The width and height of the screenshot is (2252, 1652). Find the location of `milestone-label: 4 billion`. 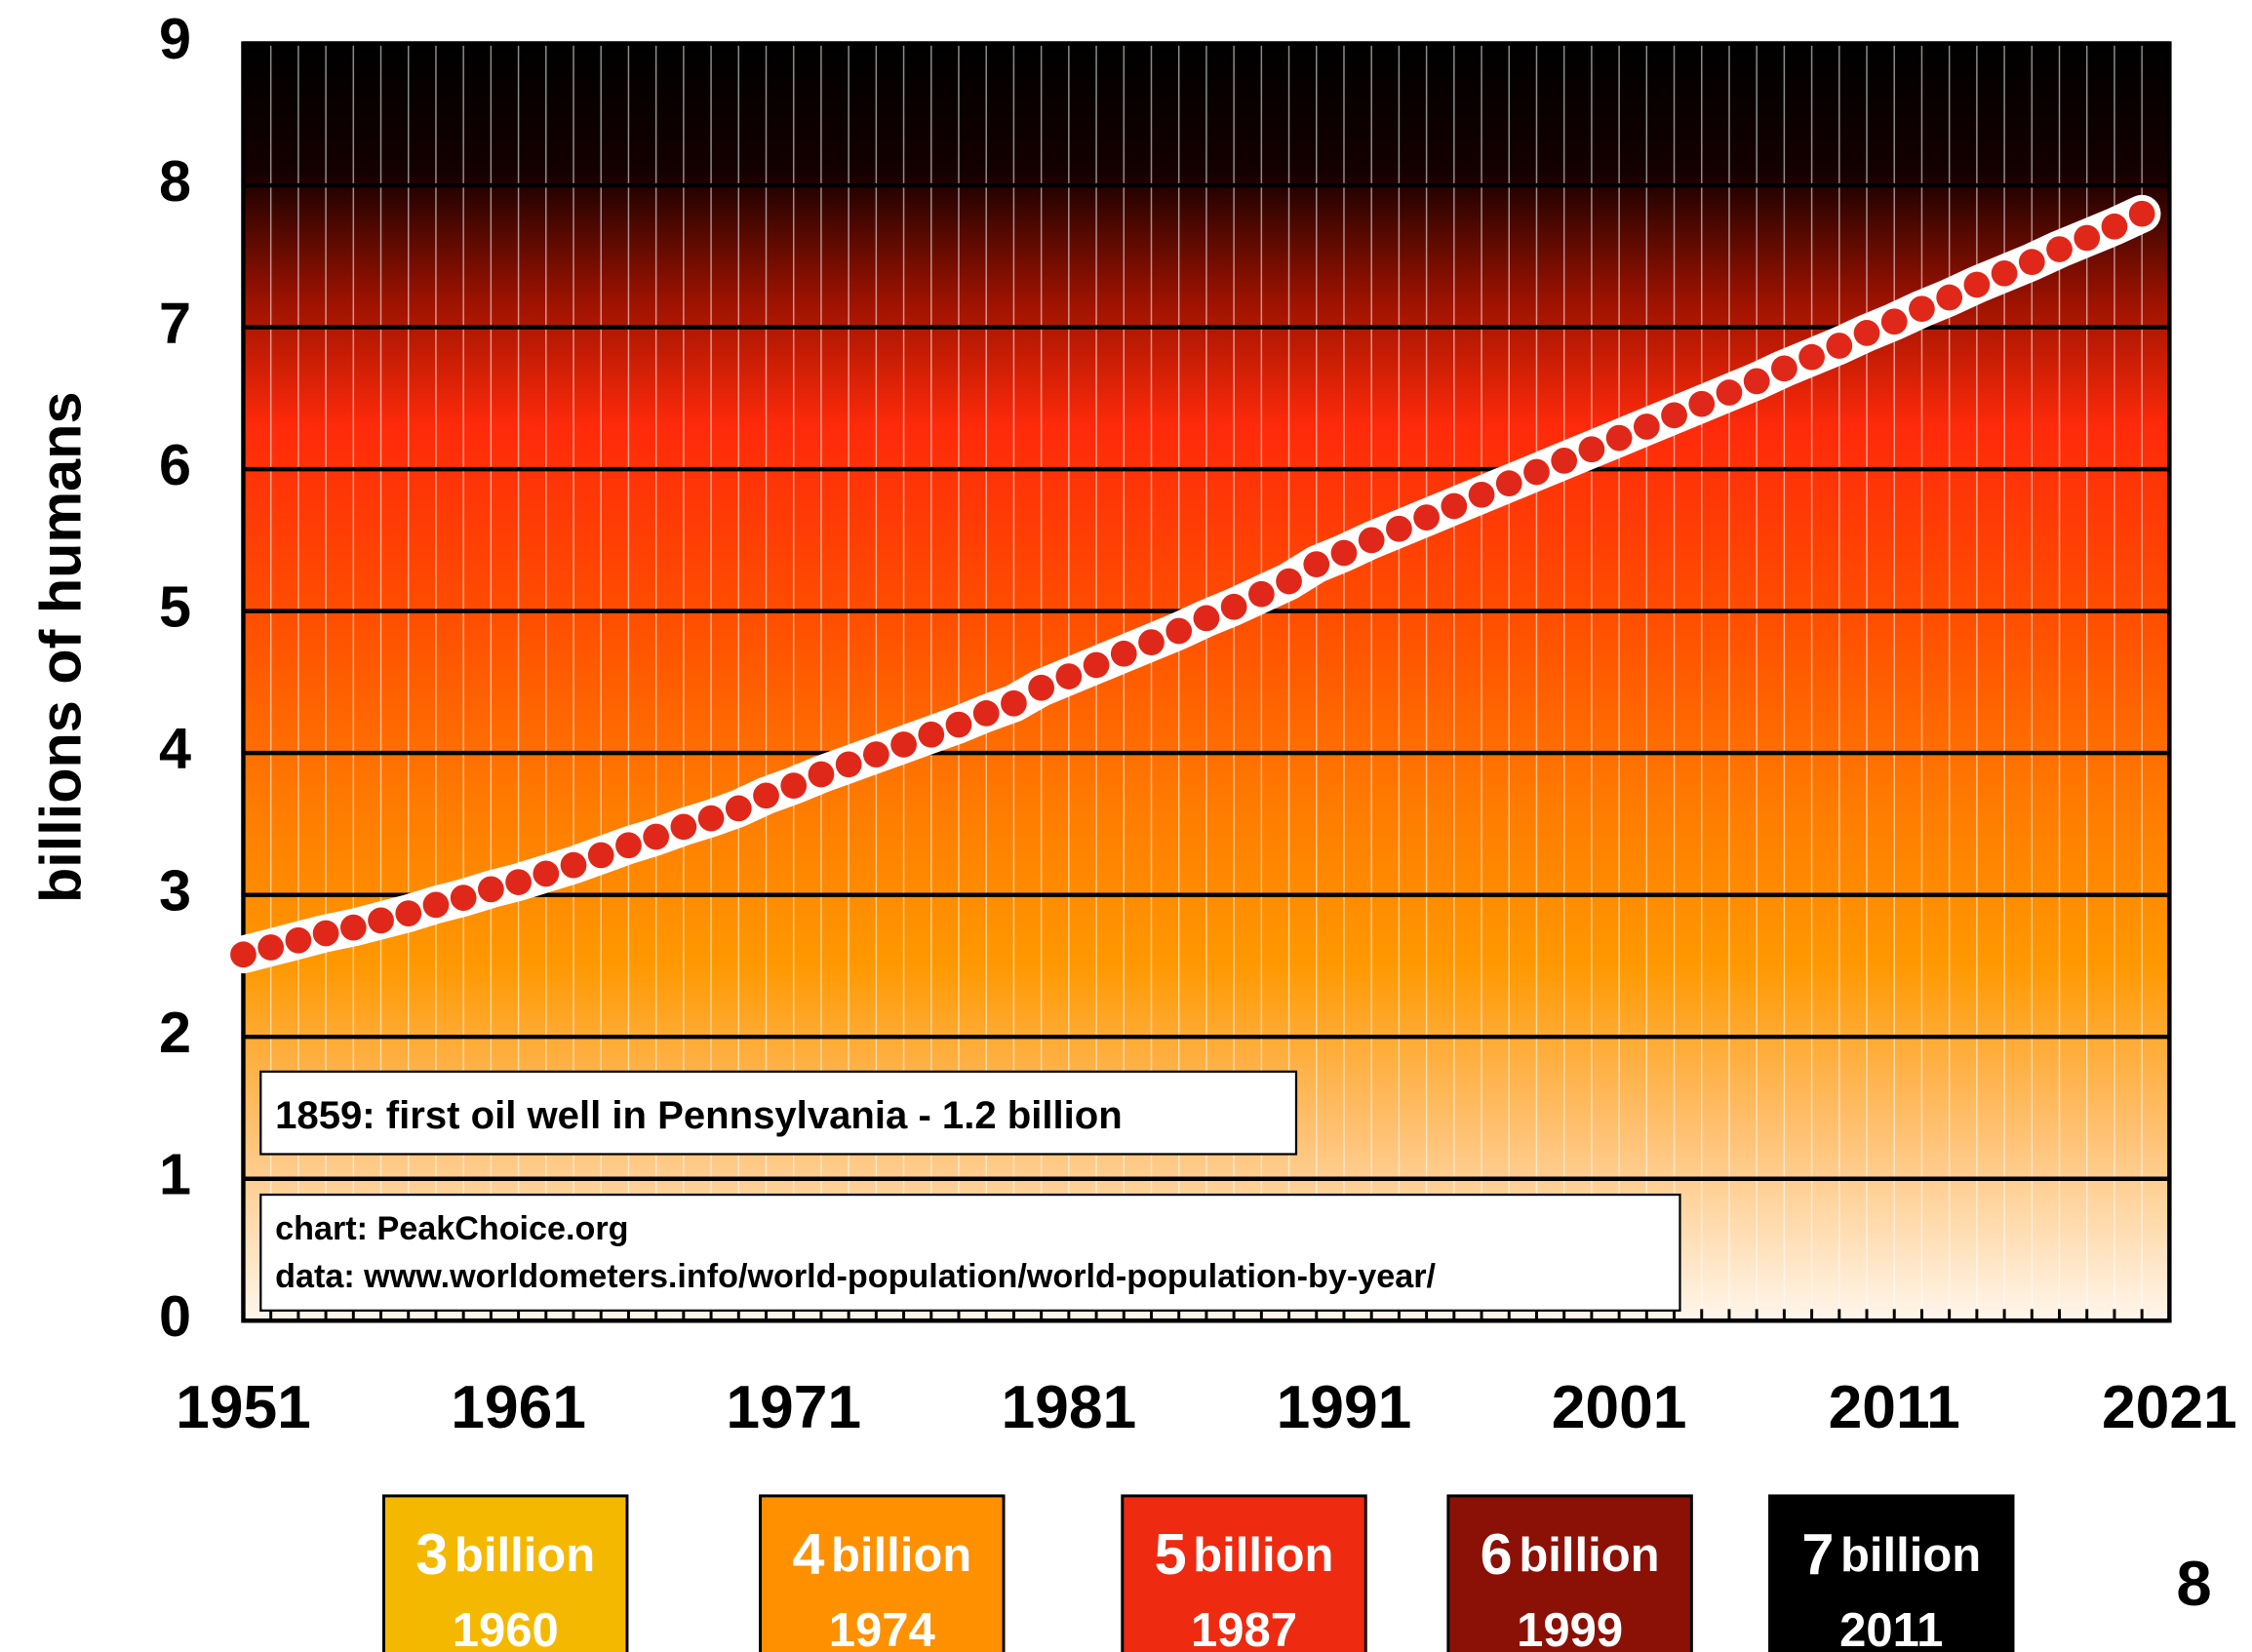

milestone-label: 4 billion is located at coordinates (882, 1553).